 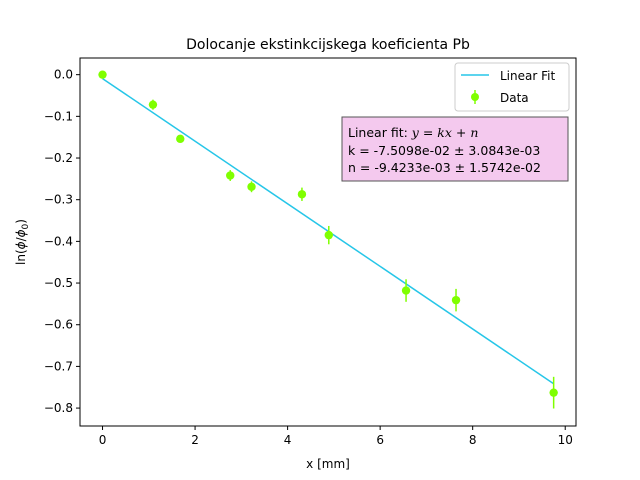 What do you see at coordinates (473, 440) in the screenshot?
I see `x-tick-label-4: 8` at bounding box center [473, 440].